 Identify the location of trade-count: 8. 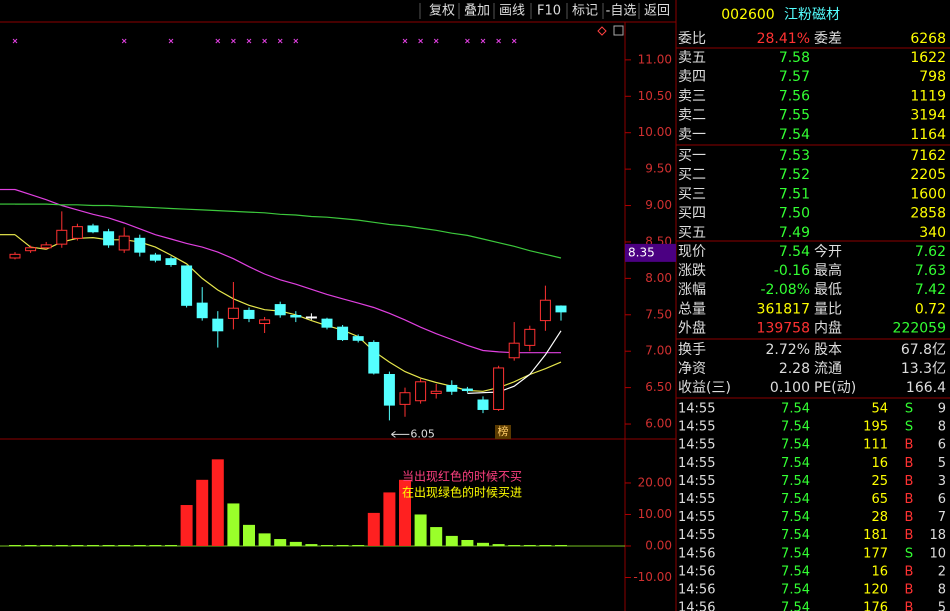
(942, 427).